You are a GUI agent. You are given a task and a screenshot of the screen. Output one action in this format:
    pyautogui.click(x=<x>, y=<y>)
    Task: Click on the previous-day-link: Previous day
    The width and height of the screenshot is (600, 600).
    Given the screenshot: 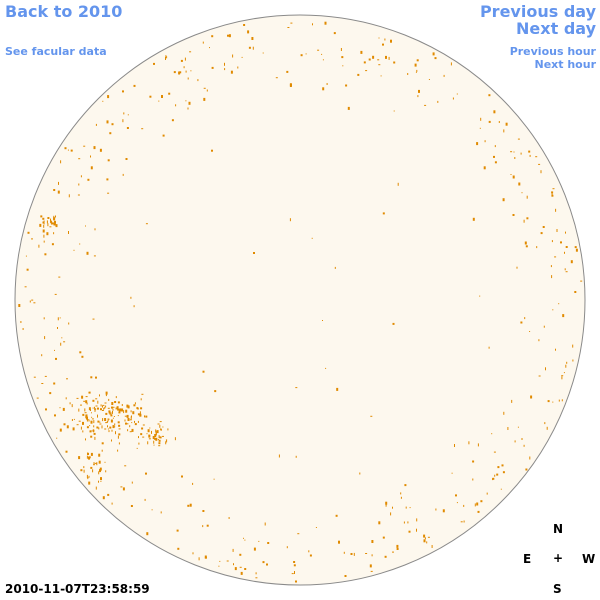 What is the action you would take?
    pyautogui.click(x=537, y=11)
    